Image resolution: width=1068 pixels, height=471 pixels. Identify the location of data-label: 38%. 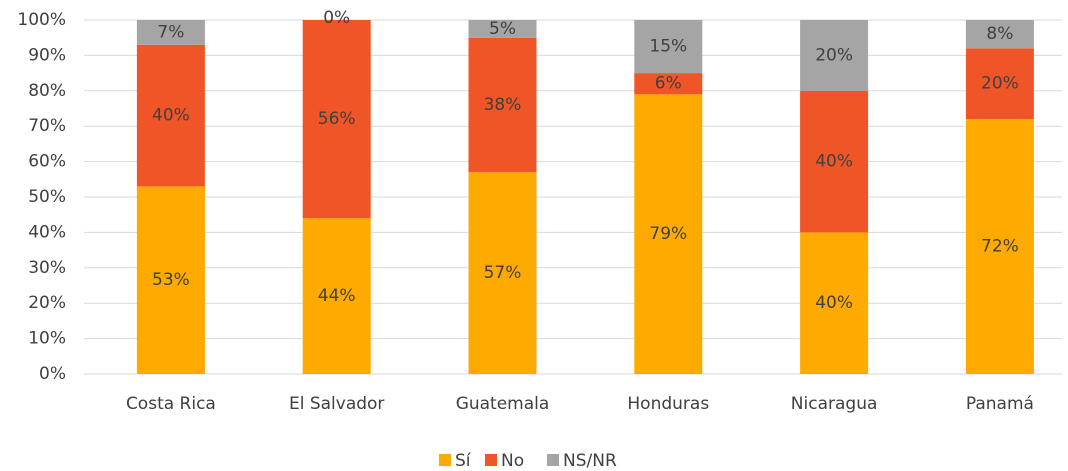
(503, 105).